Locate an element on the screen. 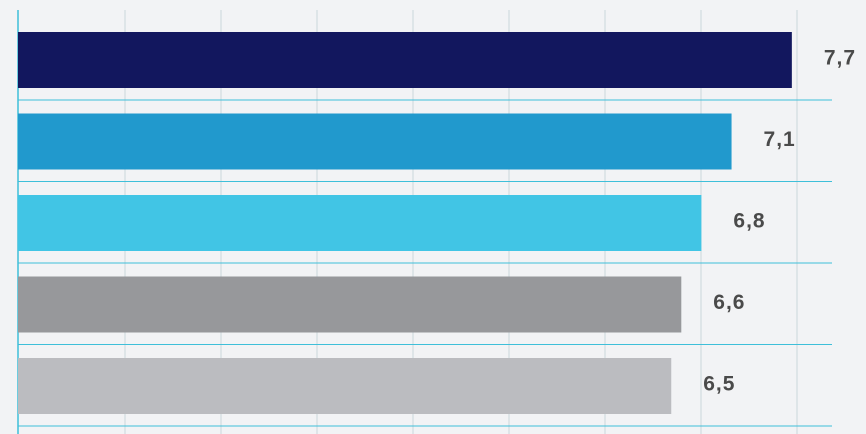  bar-value-label: 7,1 is located at coordinates (780, 139).